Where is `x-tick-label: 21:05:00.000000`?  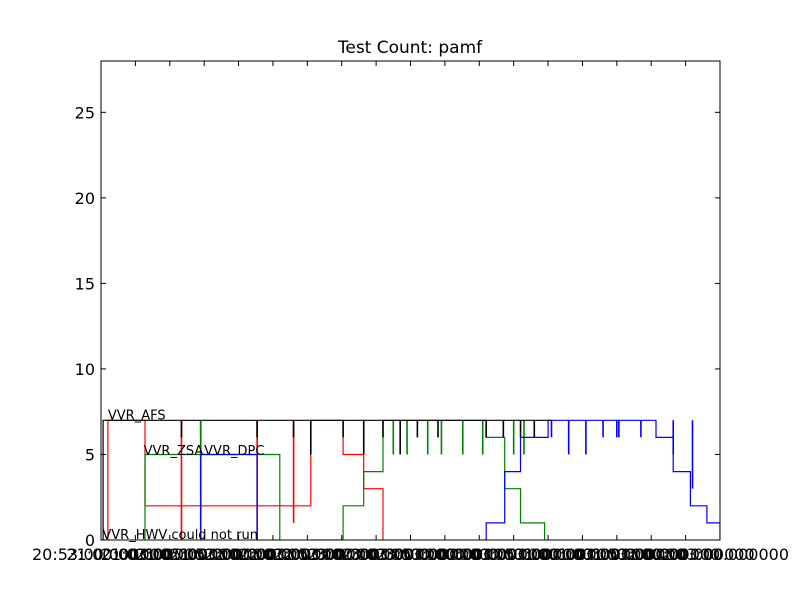
x-tick-label: 21:05:00.000000 is located at coordinates (204, 554).